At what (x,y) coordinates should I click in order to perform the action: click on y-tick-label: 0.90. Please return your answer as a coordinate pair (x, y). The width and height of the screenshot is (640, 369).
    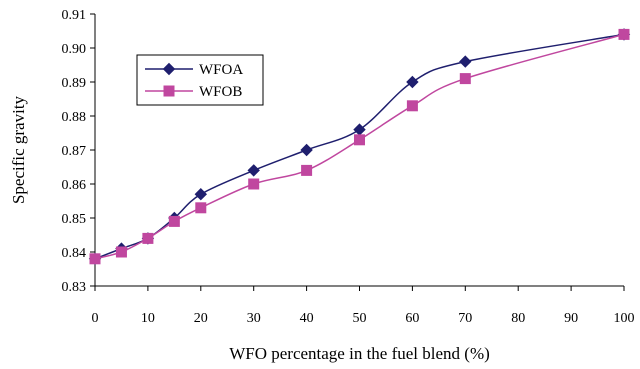
    Looking at the image, I should click on (74, 49).